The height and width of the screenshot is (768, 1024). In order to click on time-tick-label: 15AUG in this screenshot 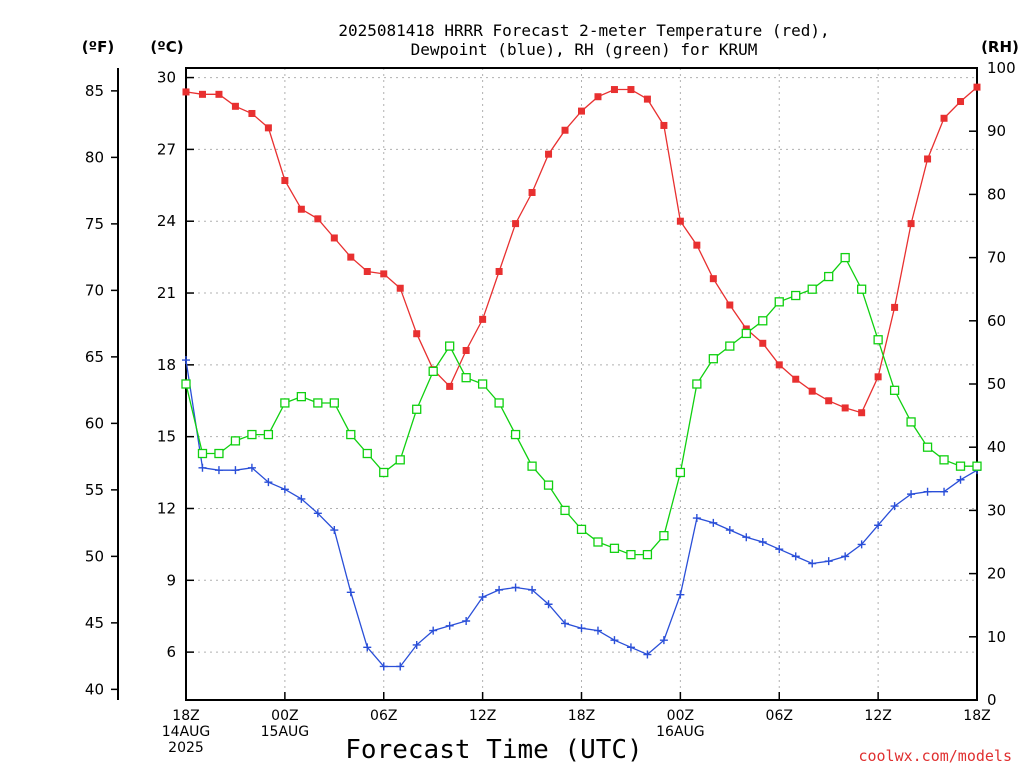, I will do `click(285, 732)`.